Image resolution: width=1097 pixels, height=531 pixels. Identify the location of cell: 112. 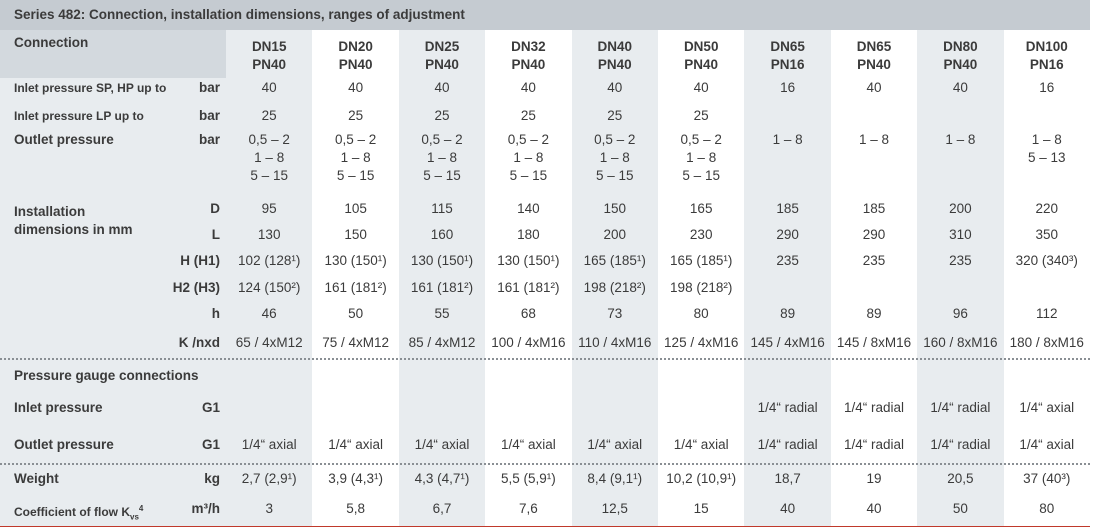
(1047, 313).